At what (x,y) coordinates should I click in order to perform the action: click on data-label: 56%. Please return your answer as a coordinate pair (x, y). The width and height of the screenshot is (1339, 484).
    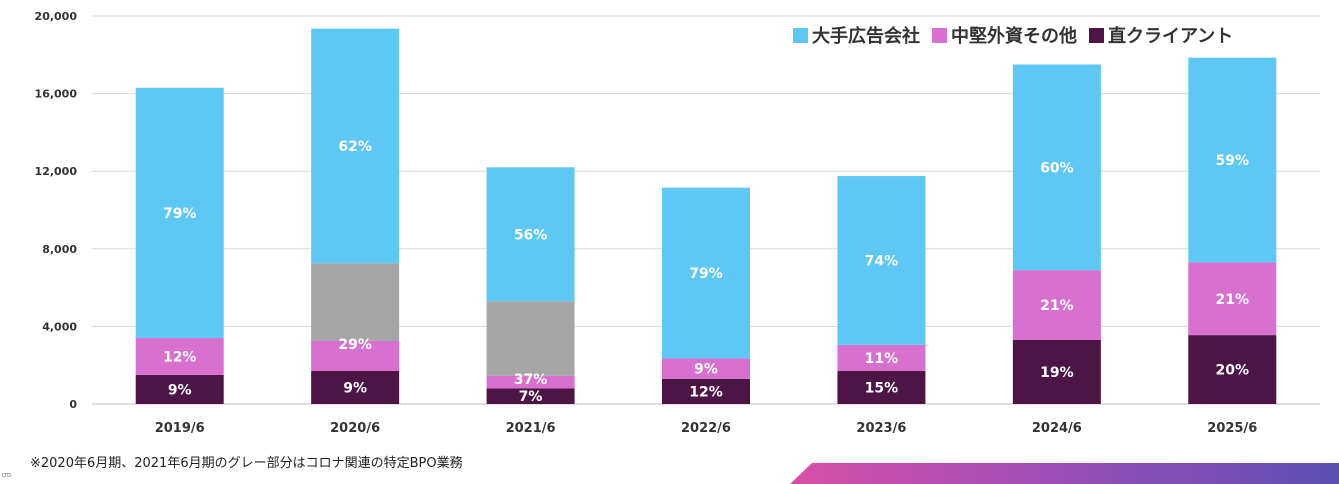
    Looking at the image, I should click on (531, 235).